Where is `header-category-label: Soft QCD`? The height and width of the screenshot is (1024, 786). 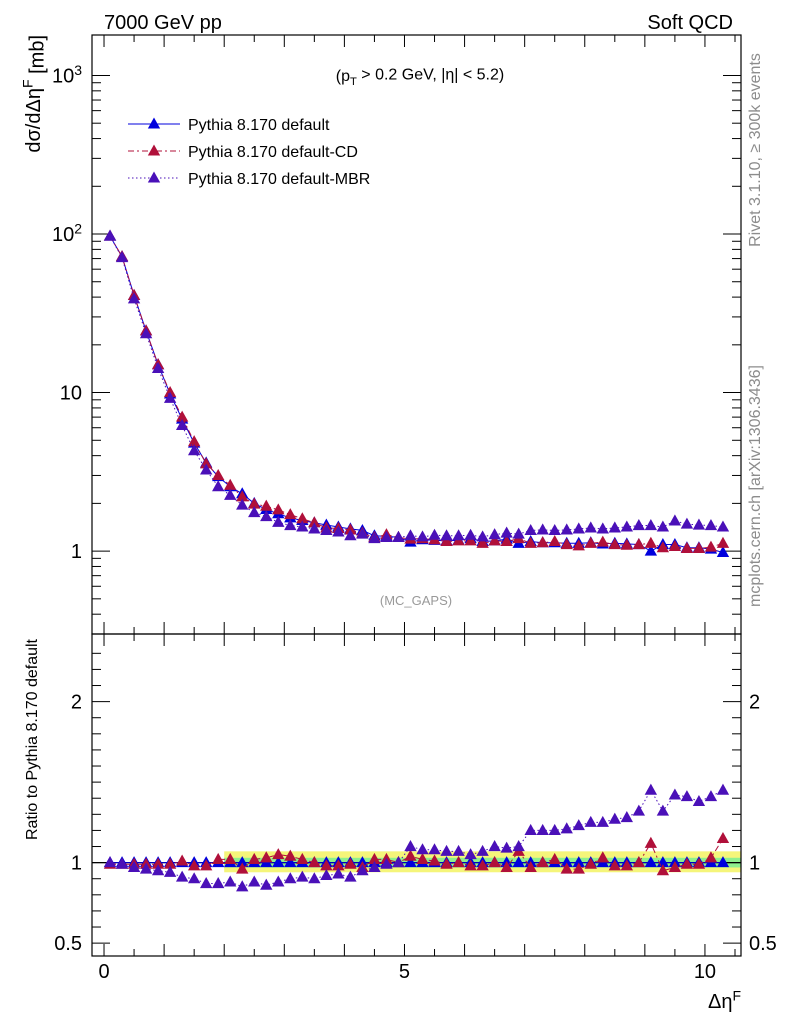 header-category-label: Soft QCD is located at coordinates (690, 23).